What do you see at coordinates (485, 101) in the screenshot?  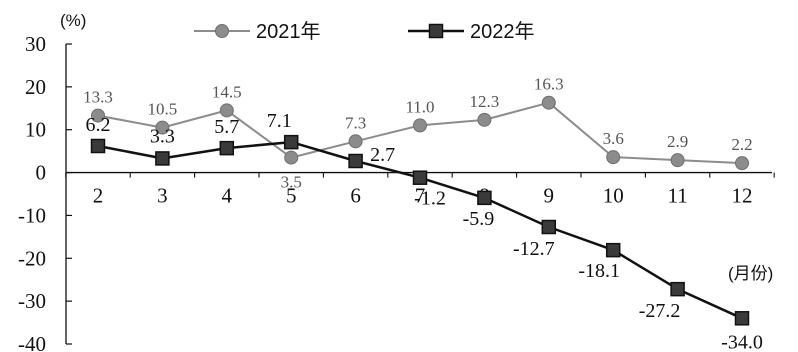 I see `data-label-2021: 12.3` at bounding box center [485, 101].